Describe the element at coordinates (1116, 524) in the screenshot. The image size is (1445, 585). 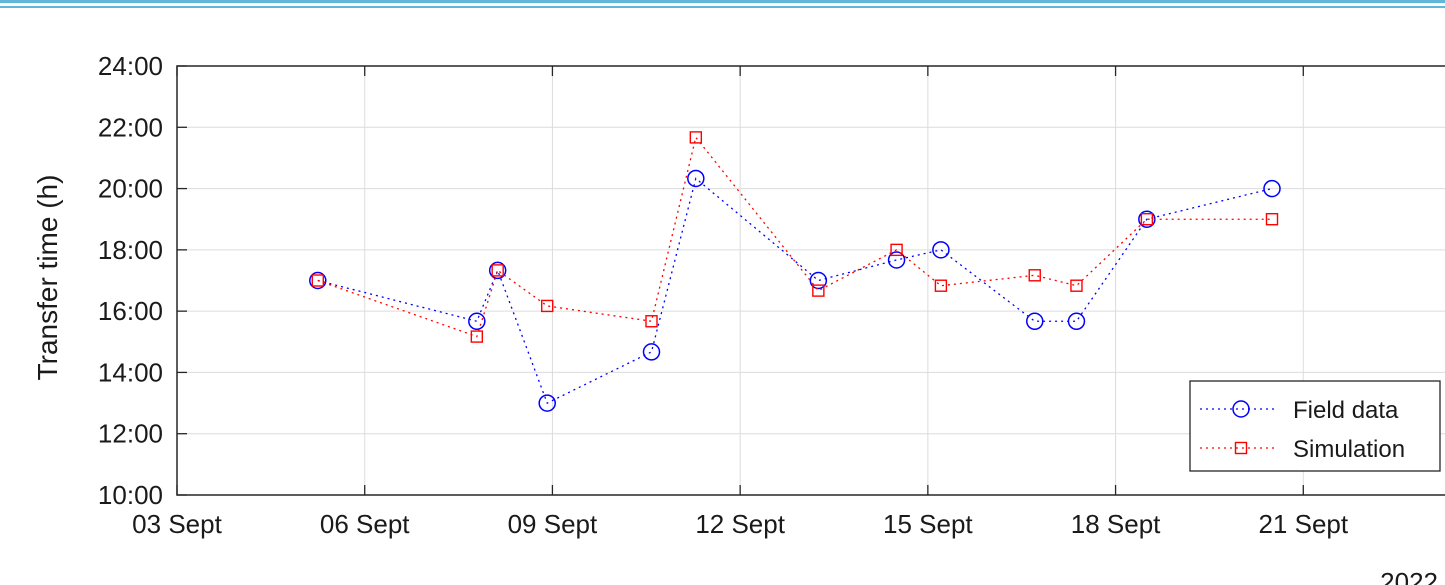
I see `x-tick-label: 18 Sept` at that location.